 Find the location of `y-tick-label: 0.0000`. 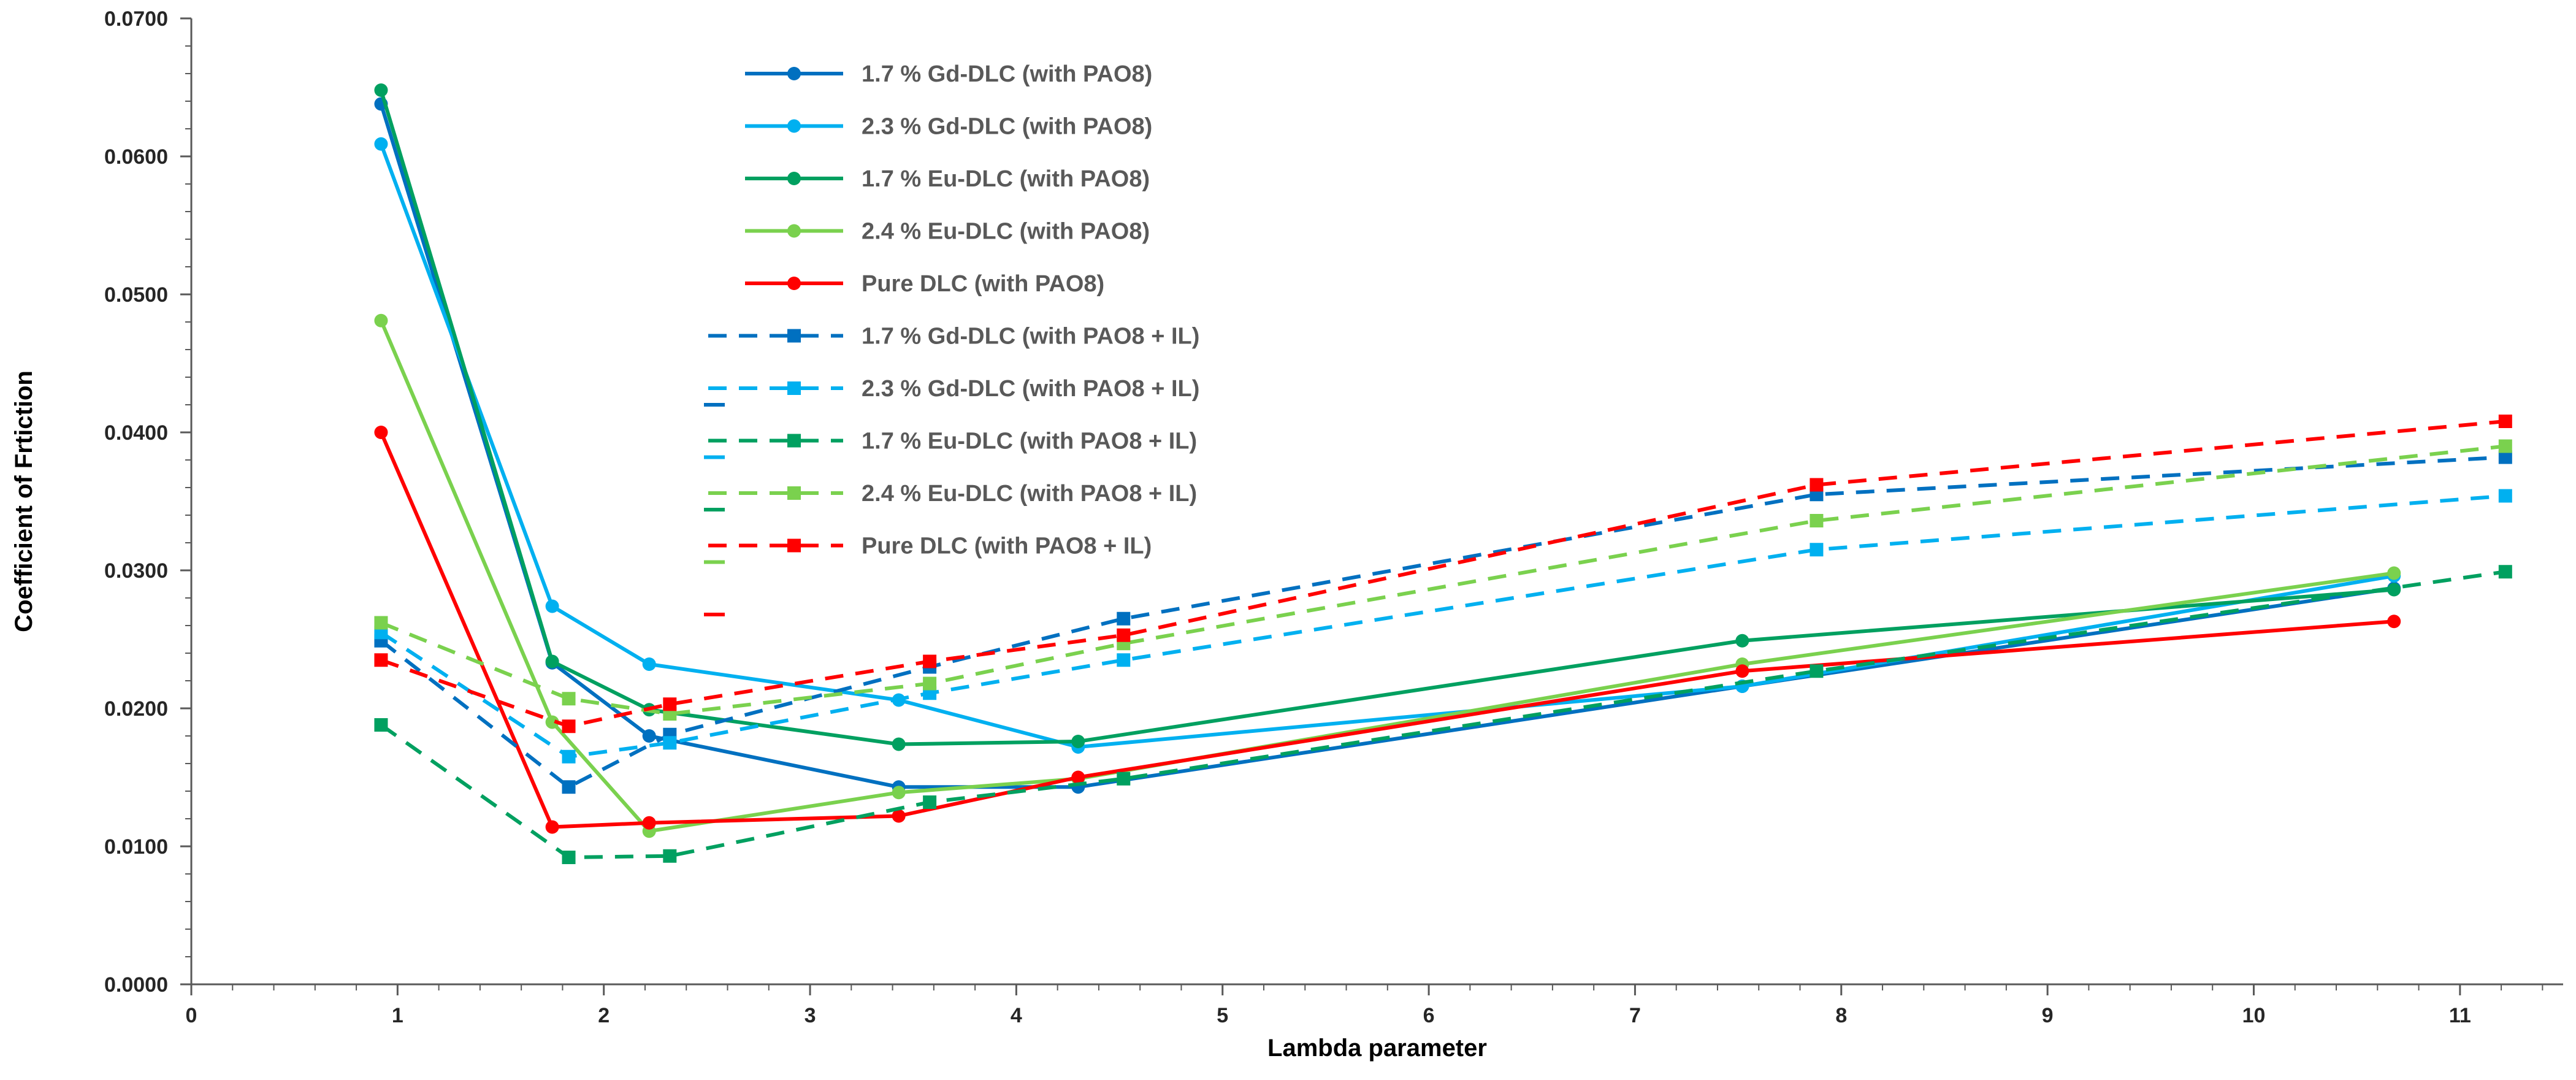

y-tick-label: 0.0000 is located at coordinates (136, 985).